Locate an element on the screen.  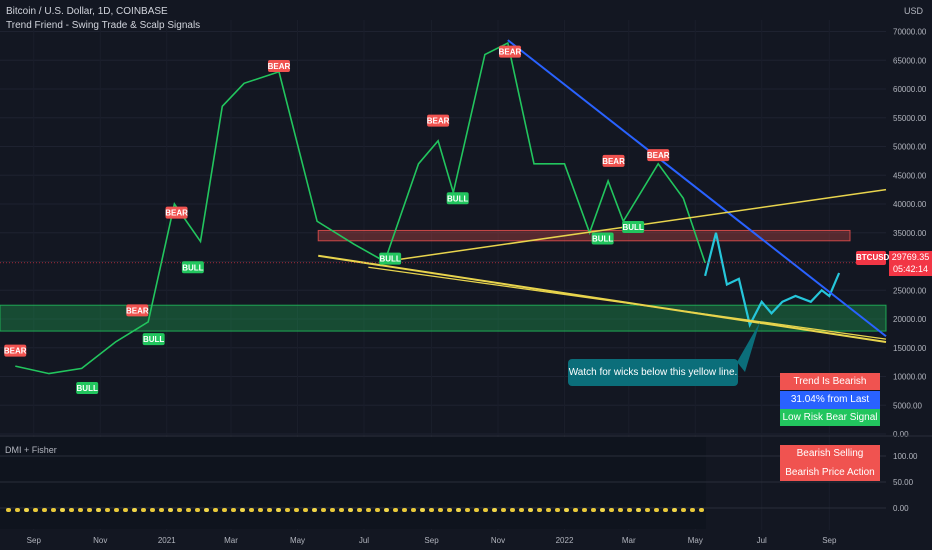
y-tick-label: 0.00 is located at coordinates (901, 434).